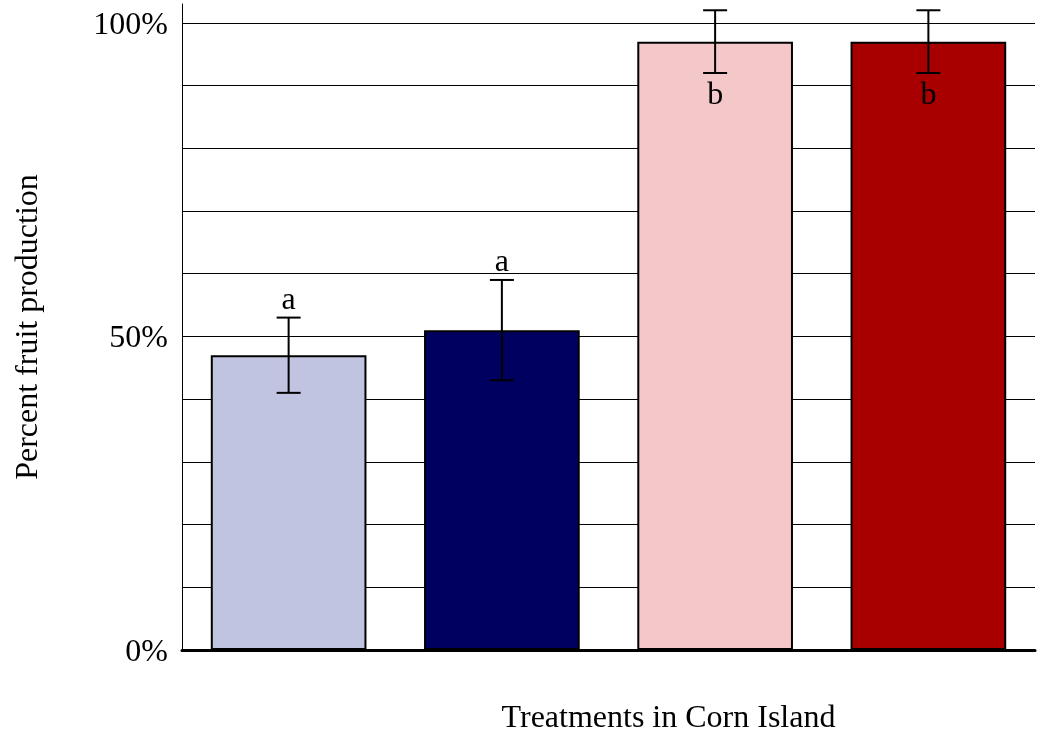  What do you see at coordinates (26, 327) in the screenshot?
I see `y-axis-title: Percent fruit production` at bounding box center [26, 327].